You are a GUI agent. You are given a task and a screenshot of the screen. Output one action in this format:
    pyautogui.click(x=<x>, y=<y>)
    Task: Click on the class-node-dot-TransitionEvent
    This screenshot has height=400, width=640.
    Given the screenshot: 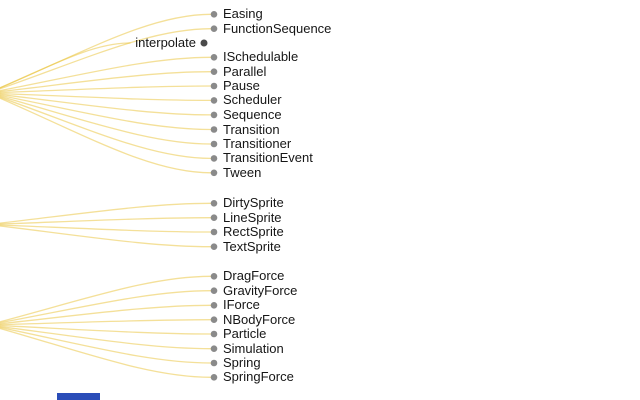 What is the action you would take?
    pyautogui.click(x=214, y=158)
    